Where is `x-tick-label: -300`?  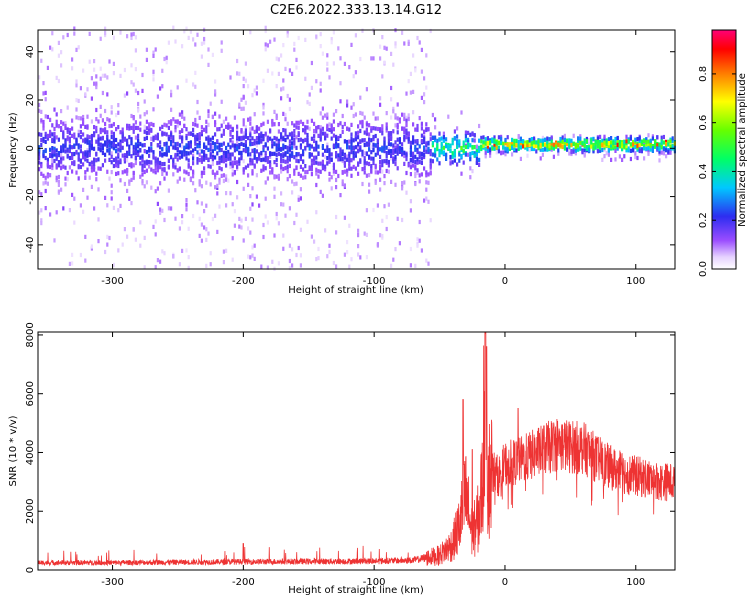
x-tick-label: -300 is located at coordinates (112, 582).